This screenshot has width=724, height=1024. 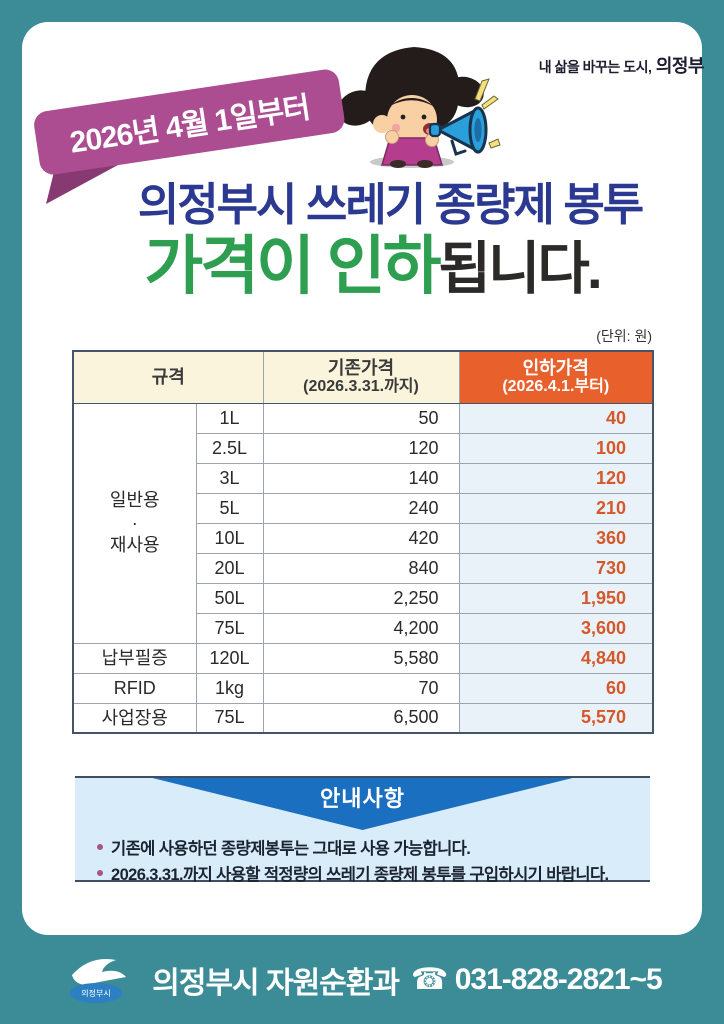 What do you see at coordinates (556, 568) in the screenshot?
I see `new-price-cell: 730` at bounding box center [556, 568].